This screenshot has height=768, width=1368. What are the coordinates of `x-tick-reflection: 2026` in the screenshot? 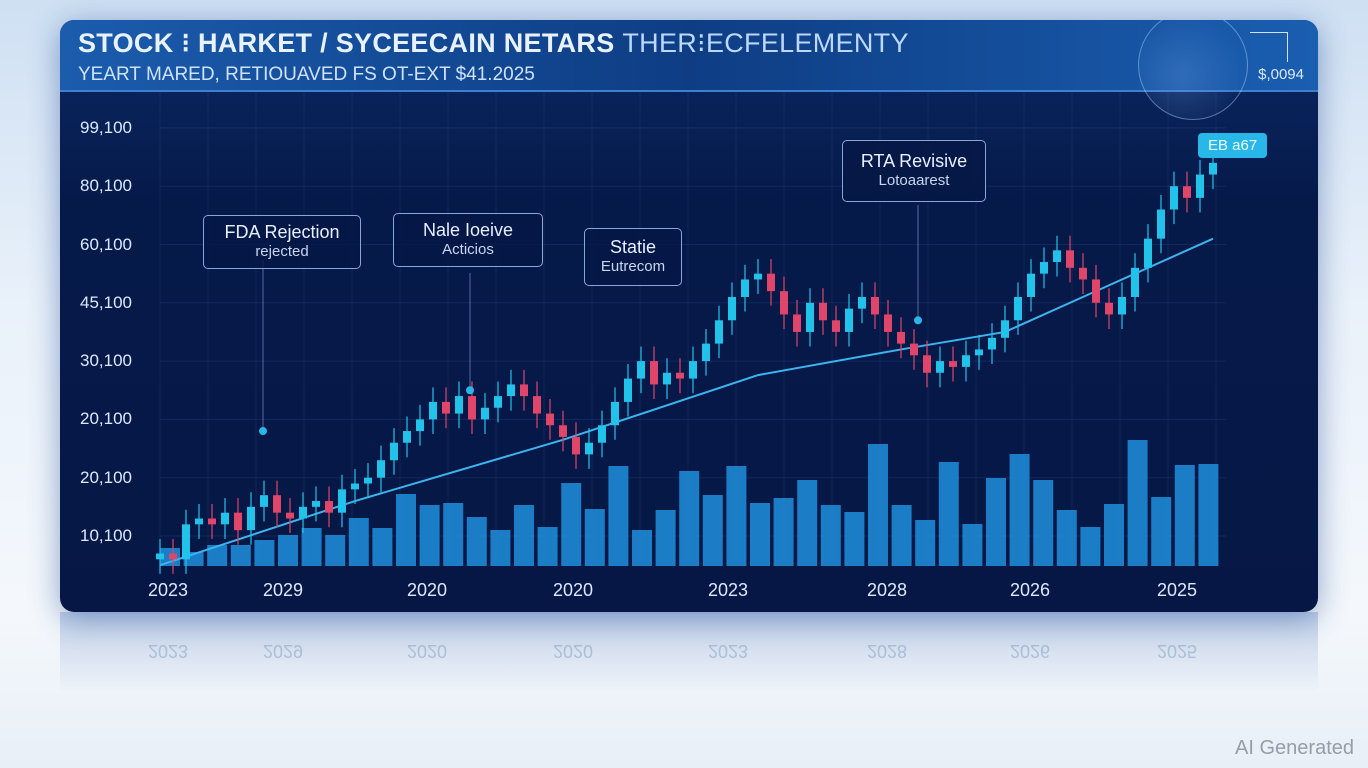 It's located at (1030, 651).